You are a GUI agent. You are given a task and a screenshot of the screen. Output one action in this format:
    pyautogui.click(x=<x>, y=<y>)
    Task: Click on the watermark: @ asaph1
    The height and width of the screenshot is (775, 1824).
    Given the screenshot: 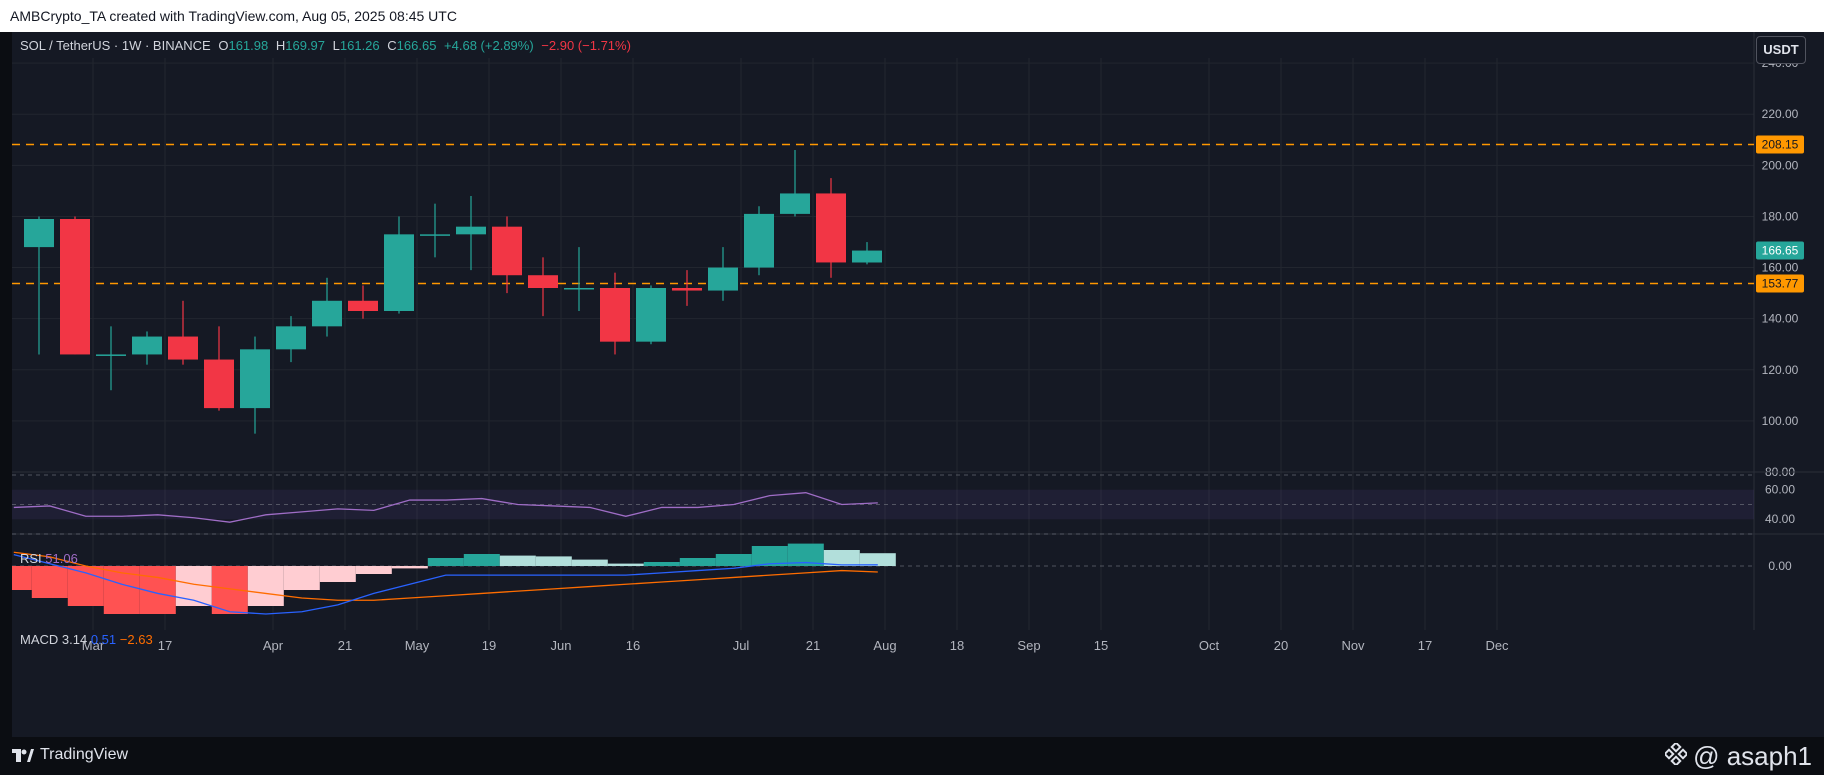 What is the action you would take?
    pyautogui.click(x=1737, y=756)
    